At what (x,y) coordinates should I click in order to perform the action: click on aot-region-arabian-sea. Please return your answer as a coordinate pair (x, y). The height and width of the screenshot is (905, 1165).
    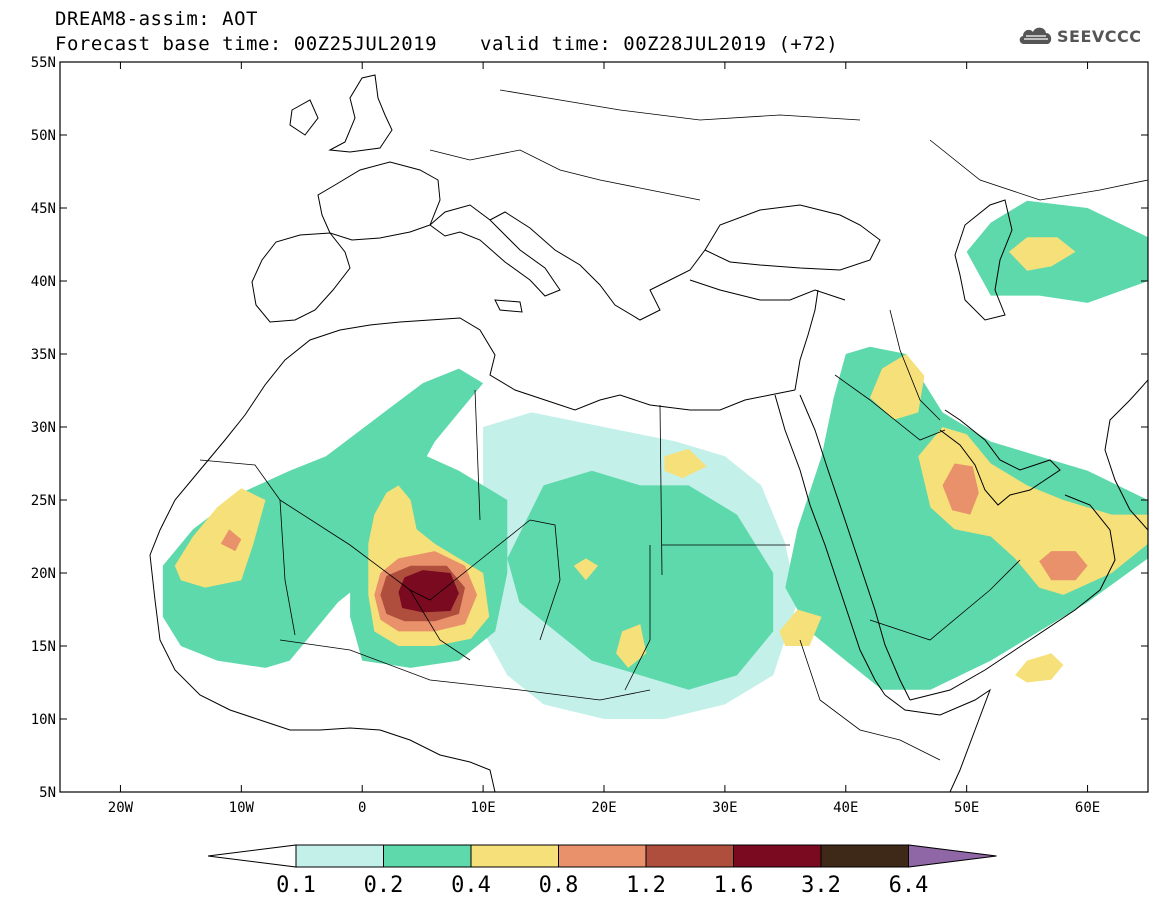
    Looking at the image, I should click on (1039, 668).